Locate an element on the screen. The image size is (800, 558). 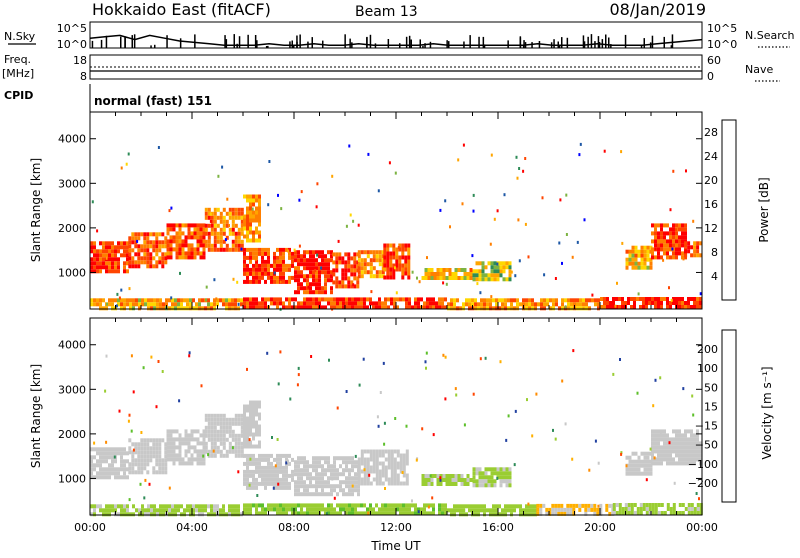
velocity-xtick-label-3: 12:00 is located at coordinates (396, 527).